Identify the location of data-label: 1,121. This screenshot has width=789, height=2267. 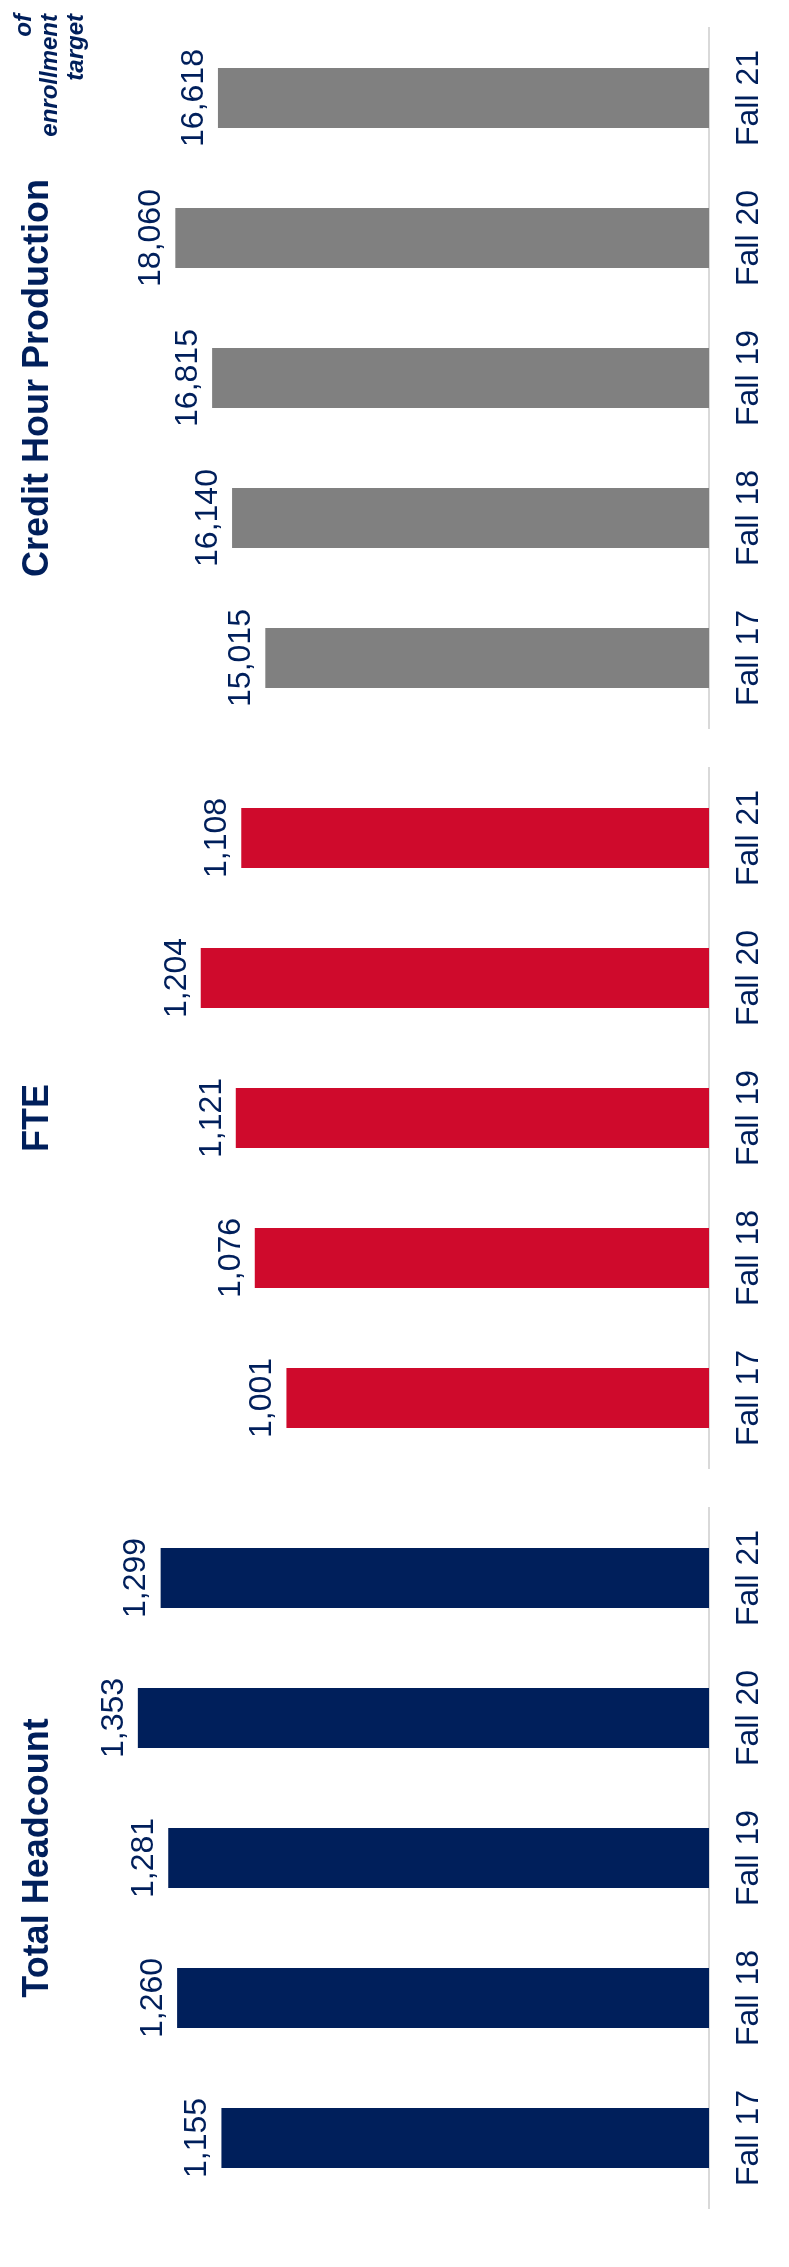
(209, 1118).